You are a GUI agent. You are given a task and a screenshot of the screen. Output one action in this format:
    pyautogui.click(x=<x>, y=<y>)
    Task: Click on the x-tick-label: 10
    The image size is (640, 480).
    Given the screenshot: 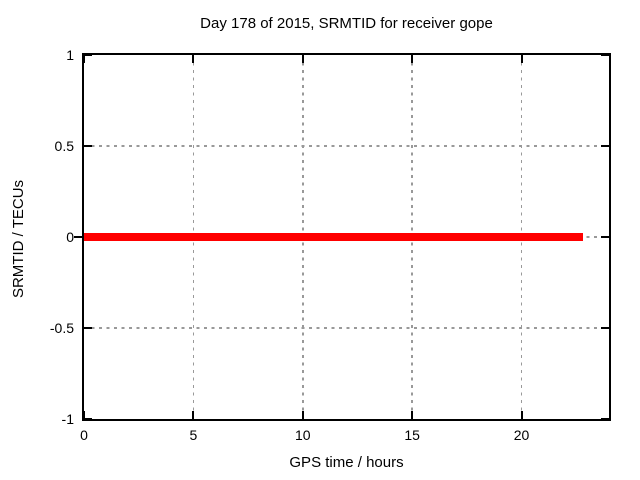 What is the action you would take?
    pyautogui.click(x=302, y=435)
    